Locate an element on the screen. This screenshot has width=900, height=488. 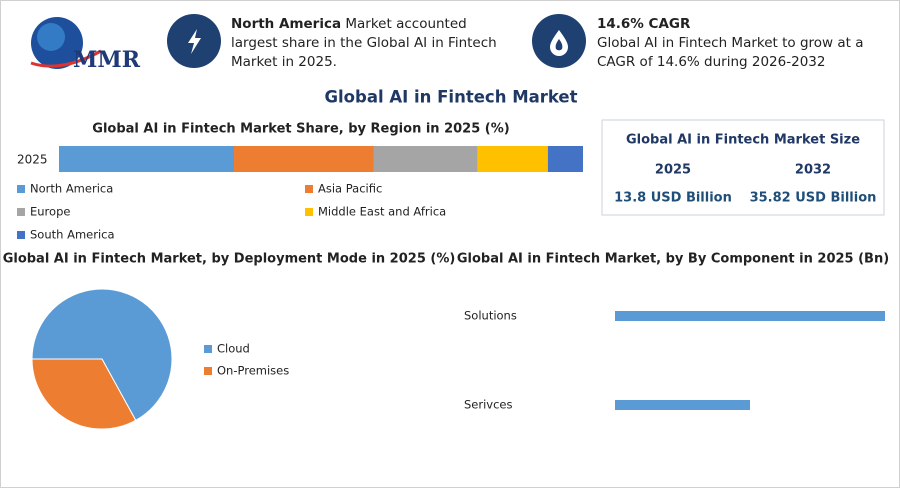
category-label: Serivces is located at coordinates (488, 405).